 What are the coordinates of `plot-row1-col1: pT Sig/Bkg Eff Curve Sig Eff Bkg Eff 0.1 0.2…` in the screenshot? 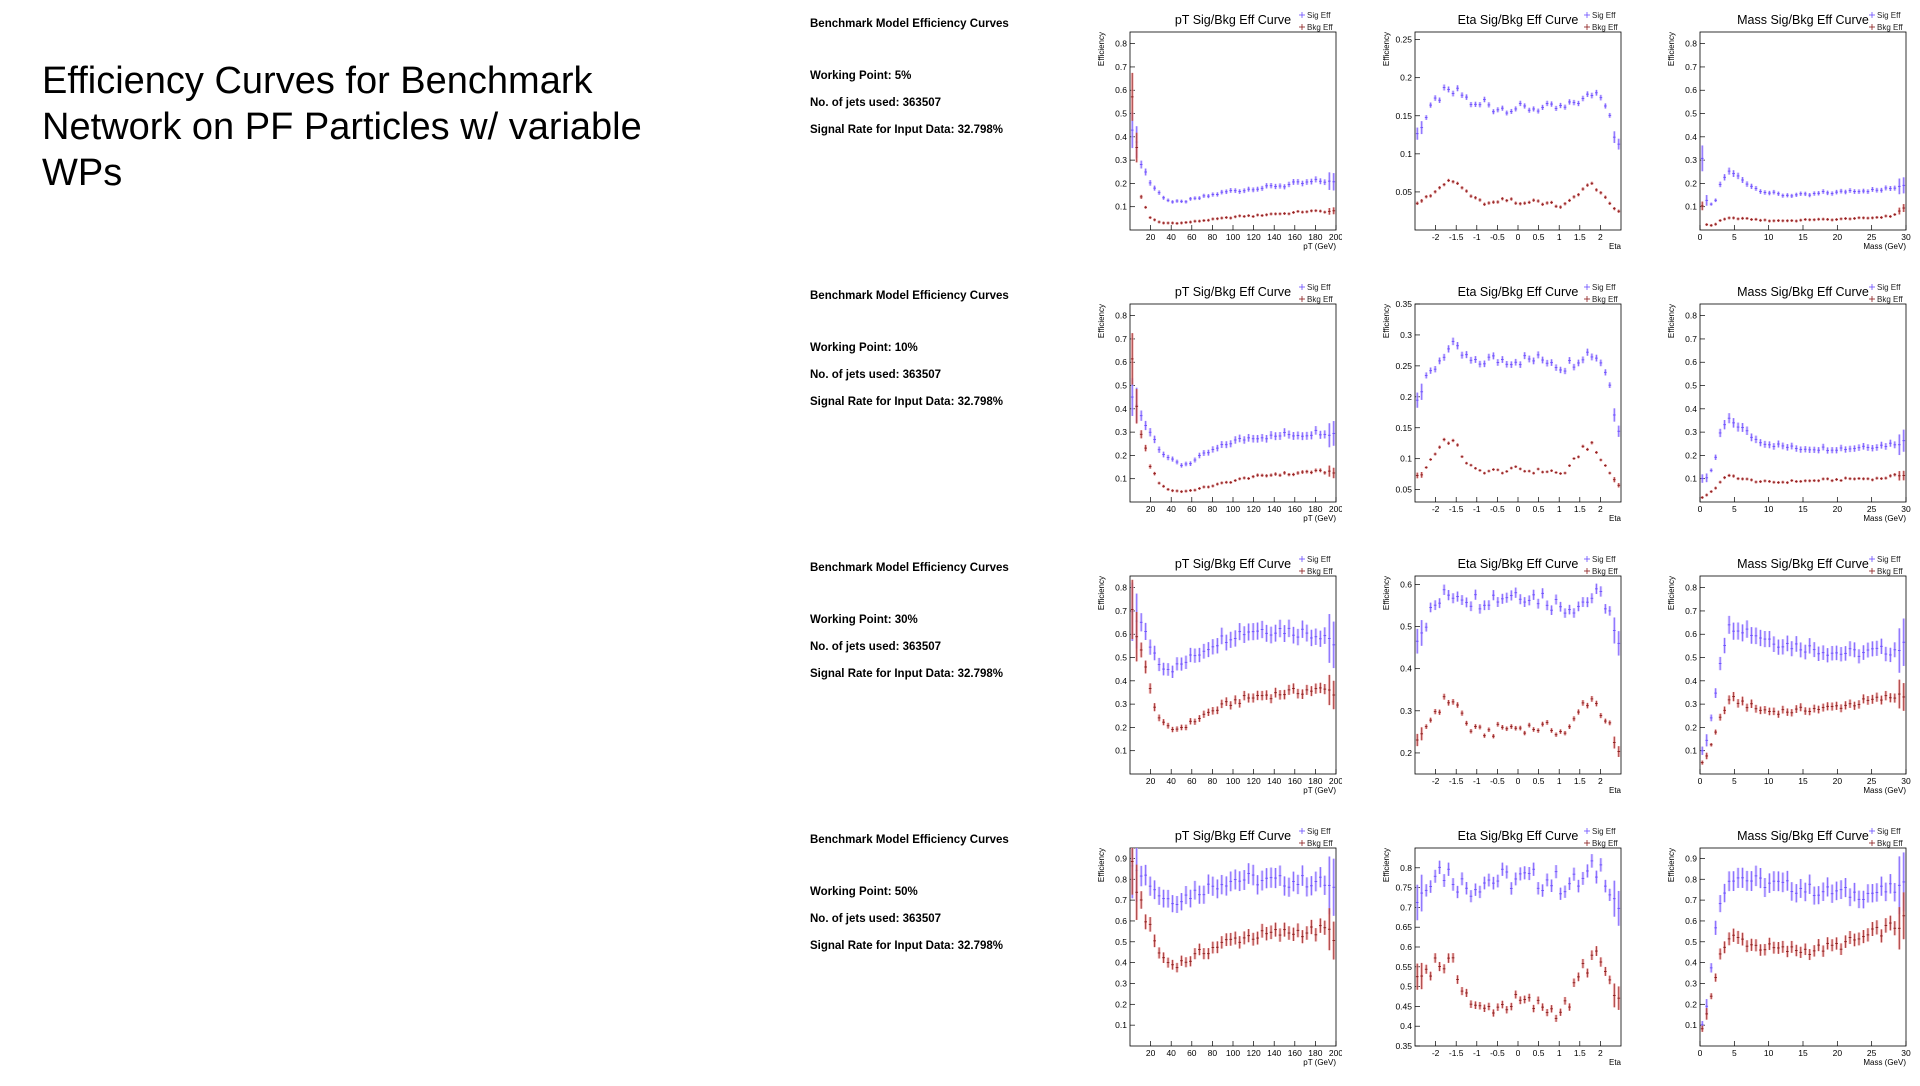 It's located at (1216, 139).